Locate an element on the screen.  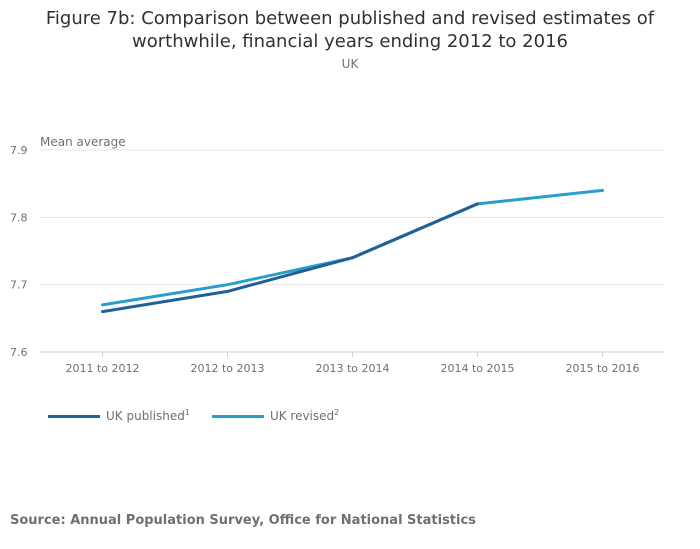
legend-item-revised: UK revised2 is located at coordinates (275, 415).